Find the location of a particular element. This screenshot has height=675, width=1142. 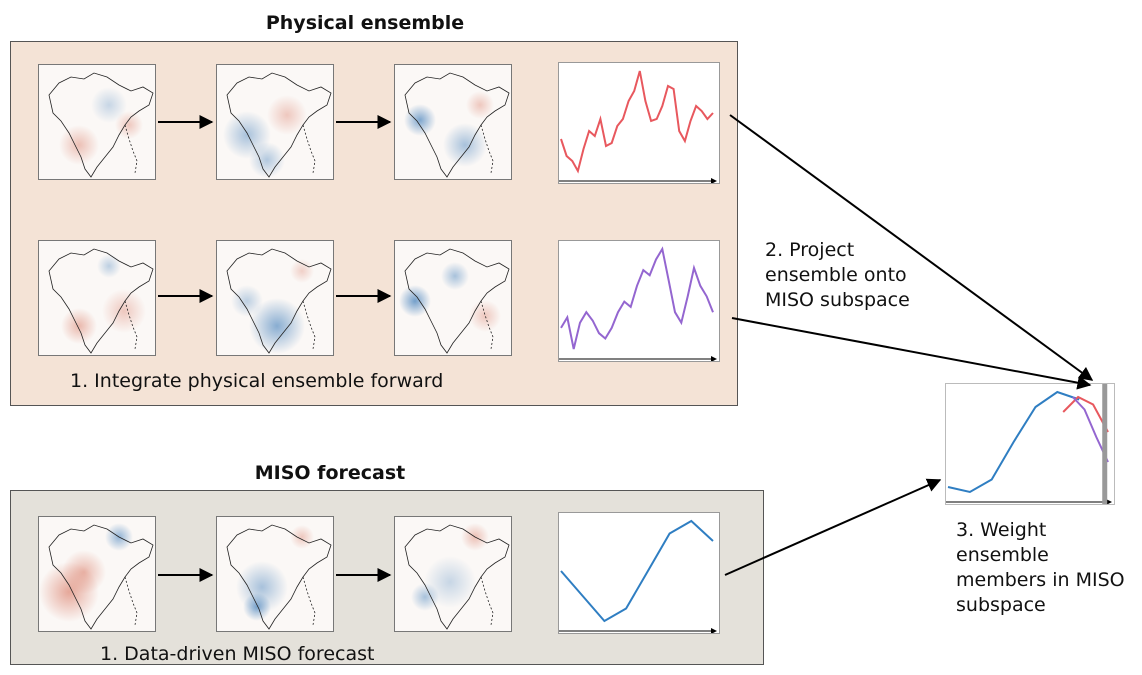

member-1-x-axis-arrowhead is located at coordinates (714, 180).